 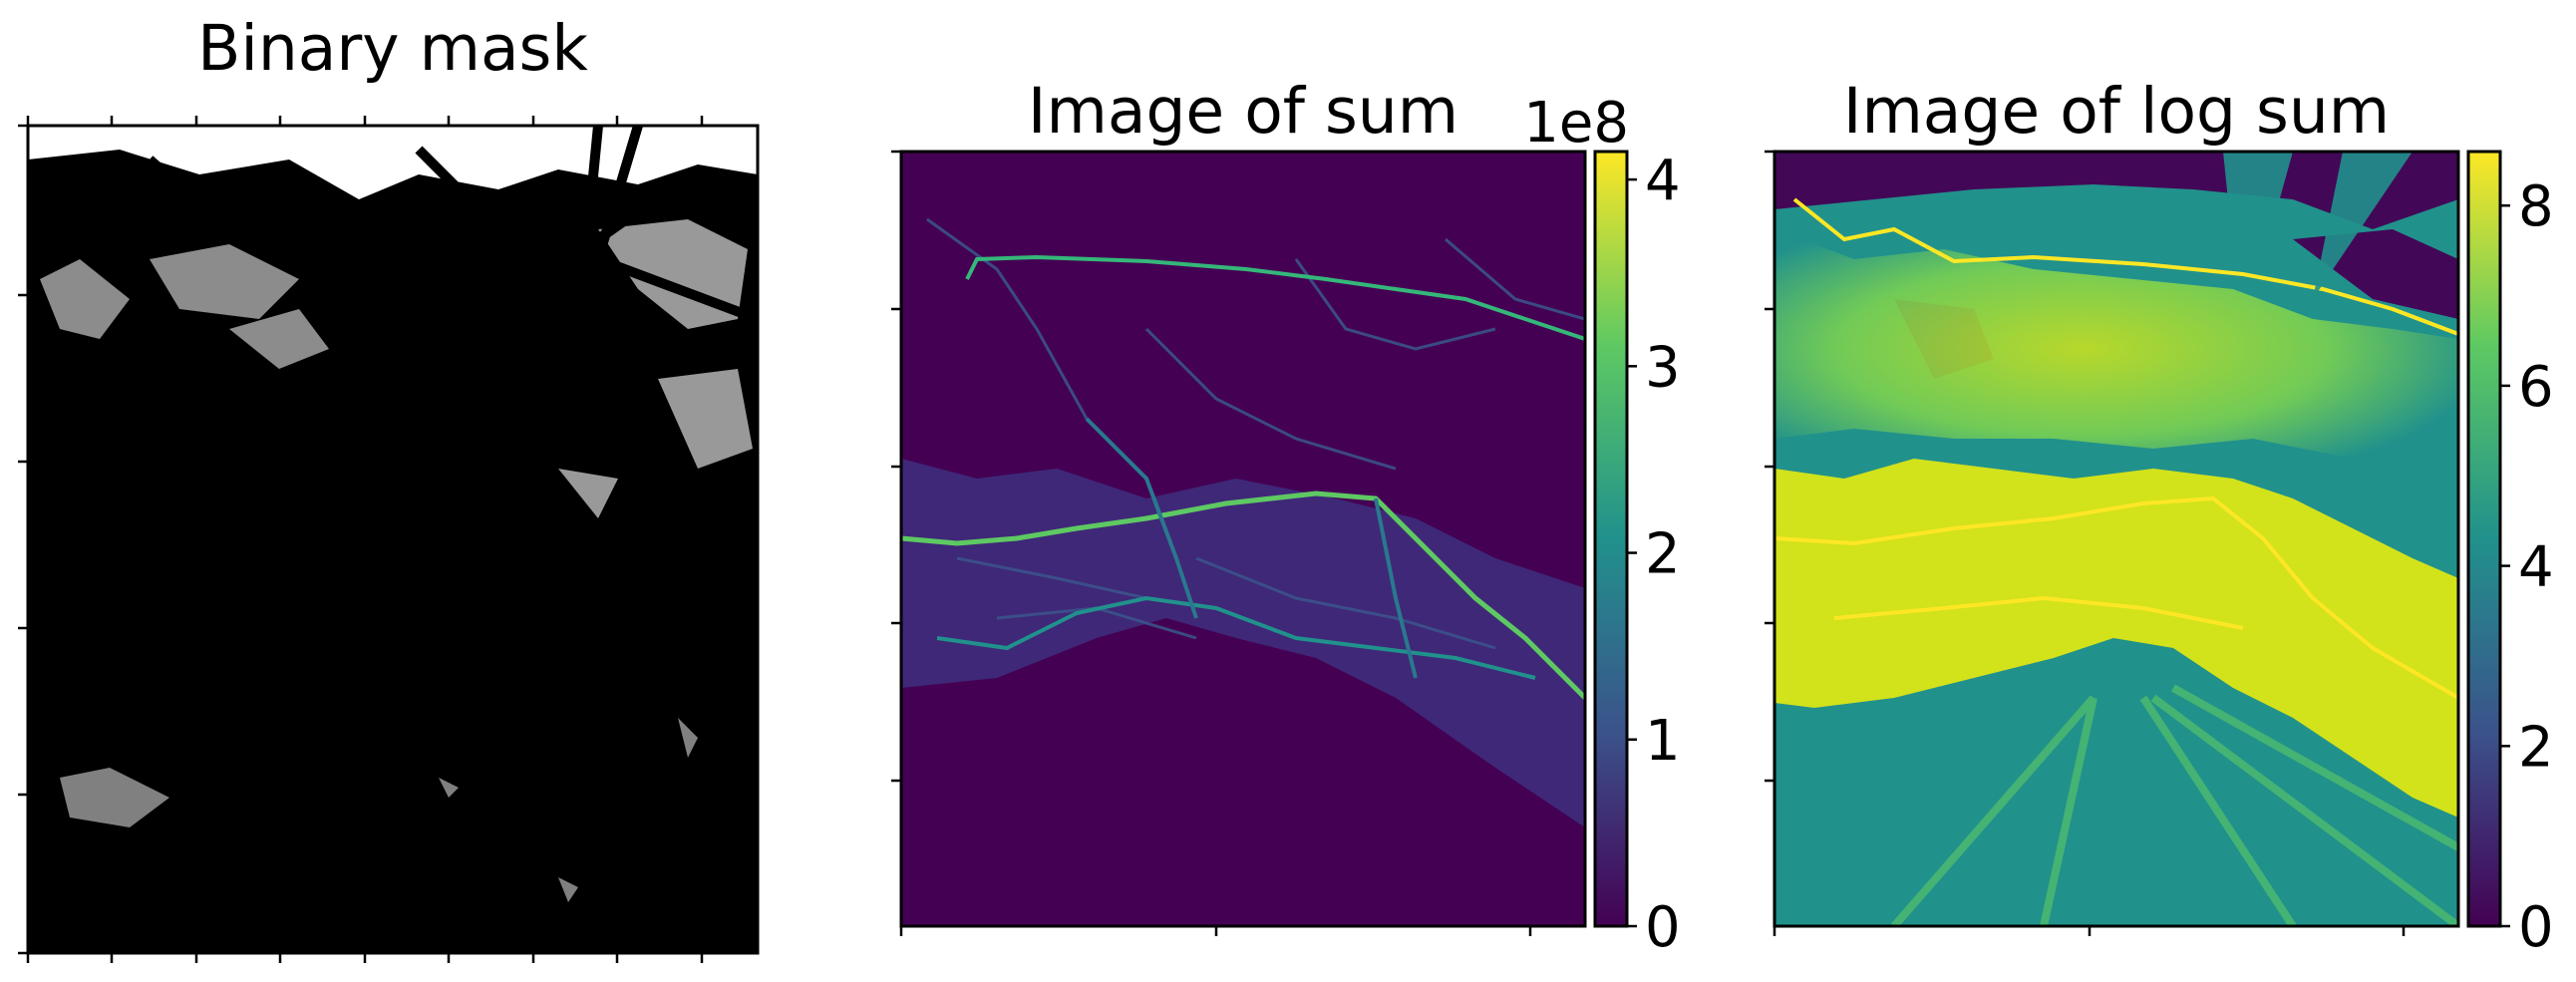 What do you see at coordinates (452, 228) in the screenshot?
I see `mask-tree-lines` at bounding box center [452, 228].